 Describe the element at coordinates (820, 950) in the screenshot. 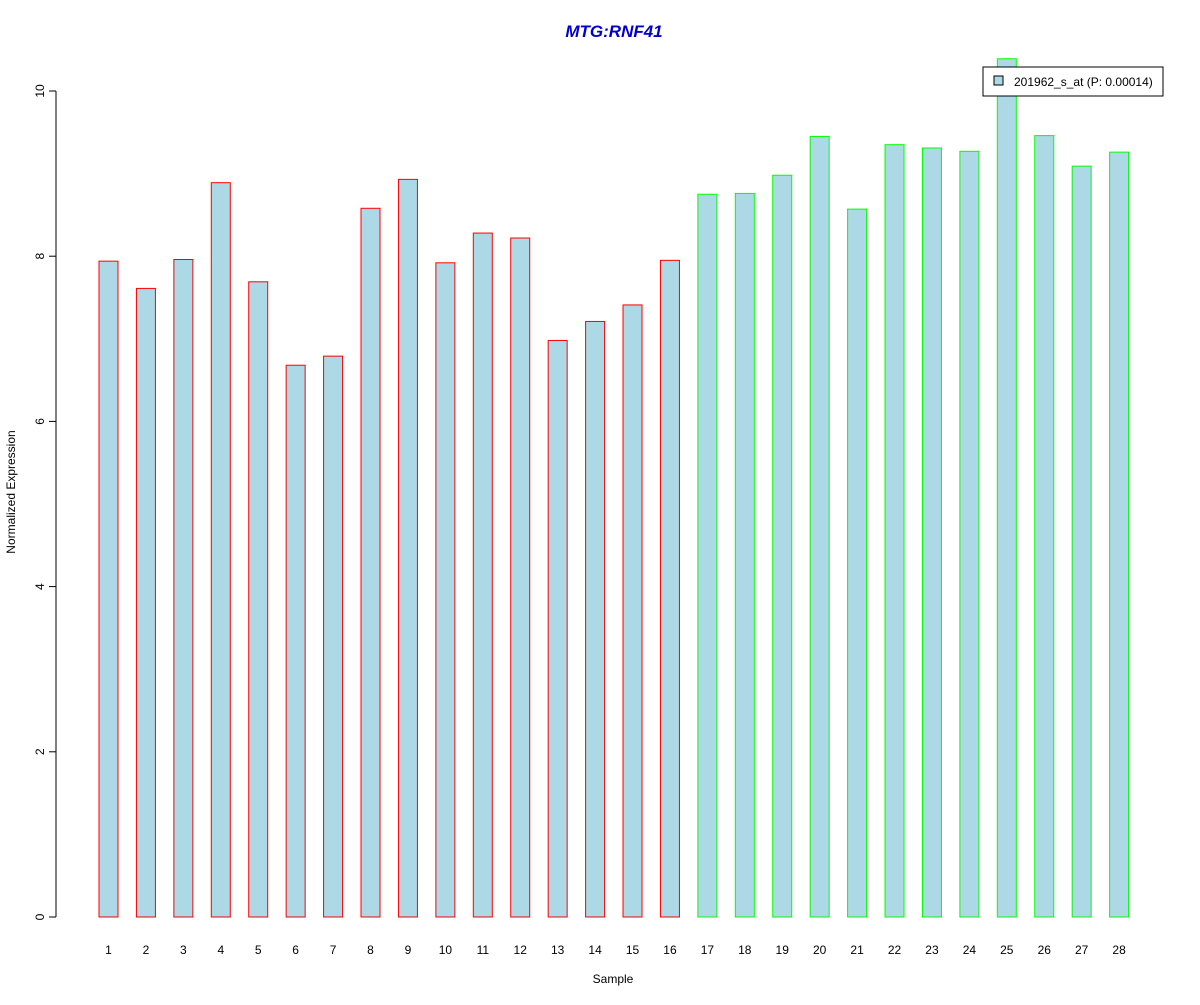

I see `x-tick-label: 20` at that location.